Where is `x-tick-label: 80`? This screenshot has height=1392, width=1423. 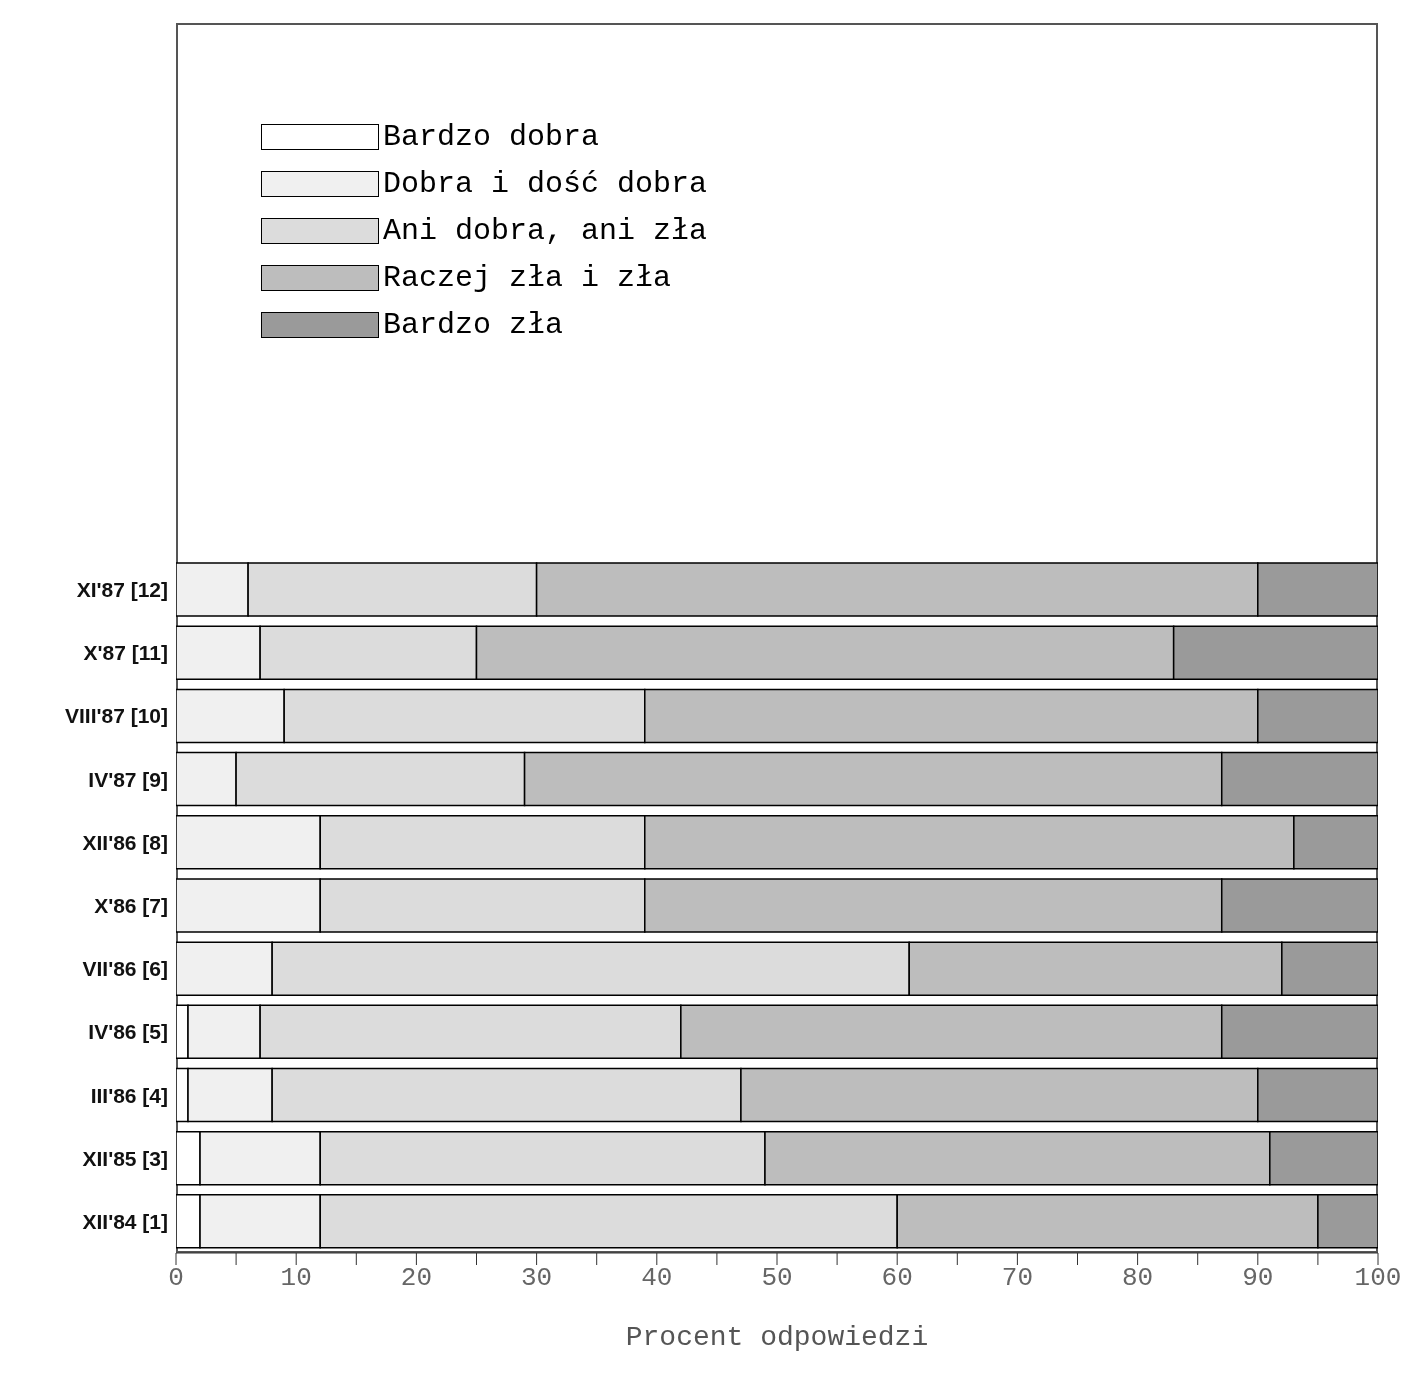 x-tick-label: 80 is located at coordinates (1137, 1278).